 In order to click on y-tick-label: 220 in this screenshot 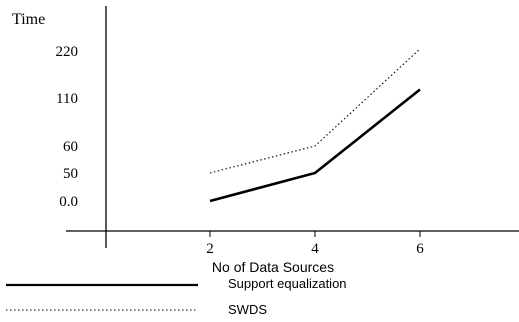, I will do `click(67, 52)`.